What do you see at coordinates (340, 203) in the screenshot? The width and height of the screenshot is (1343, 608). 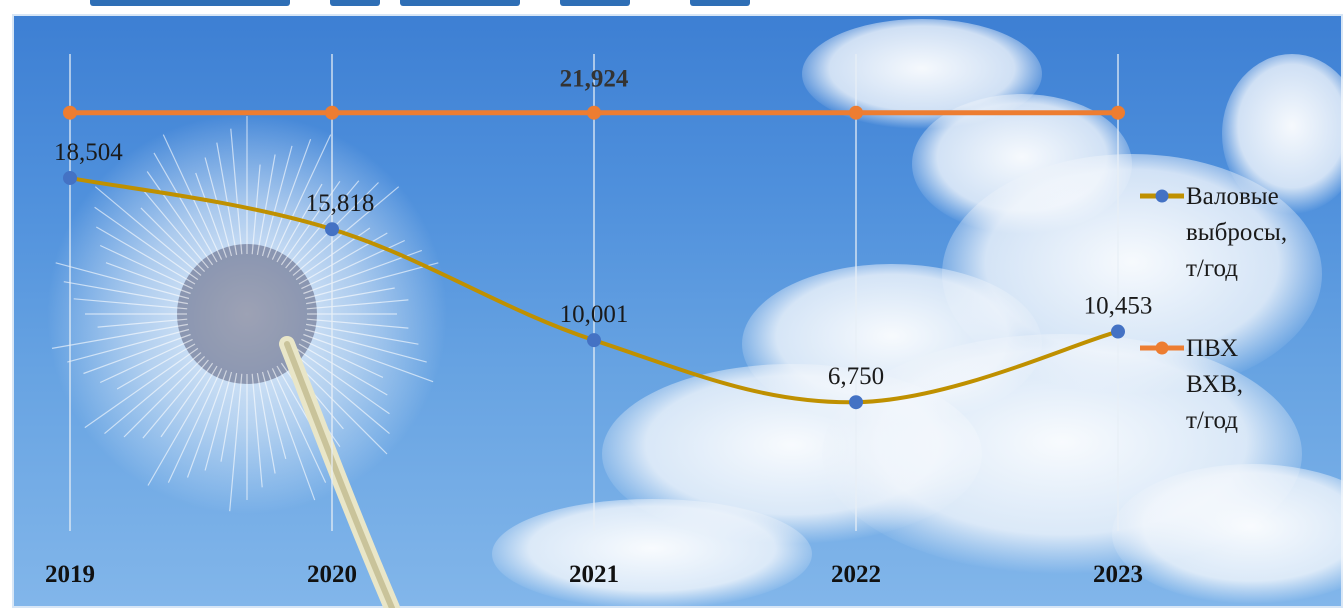 I see `data-label-series-1-2020: 15,818` at bounding box center [340, 203].